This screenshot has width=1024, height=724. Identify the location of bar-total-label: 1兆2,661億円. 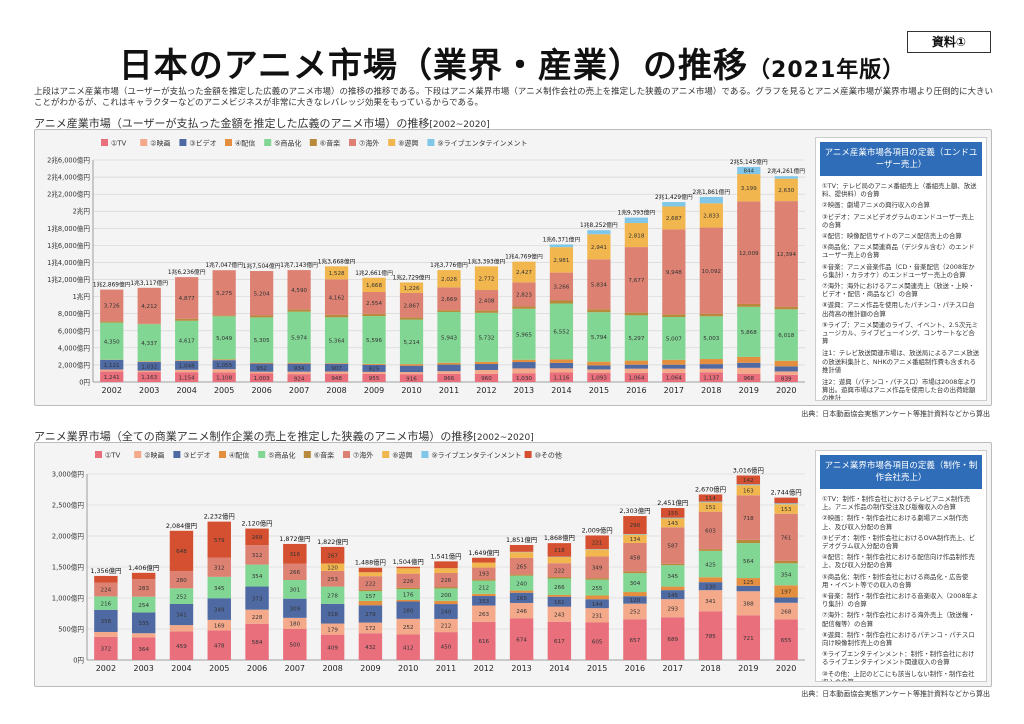
(374, 273).